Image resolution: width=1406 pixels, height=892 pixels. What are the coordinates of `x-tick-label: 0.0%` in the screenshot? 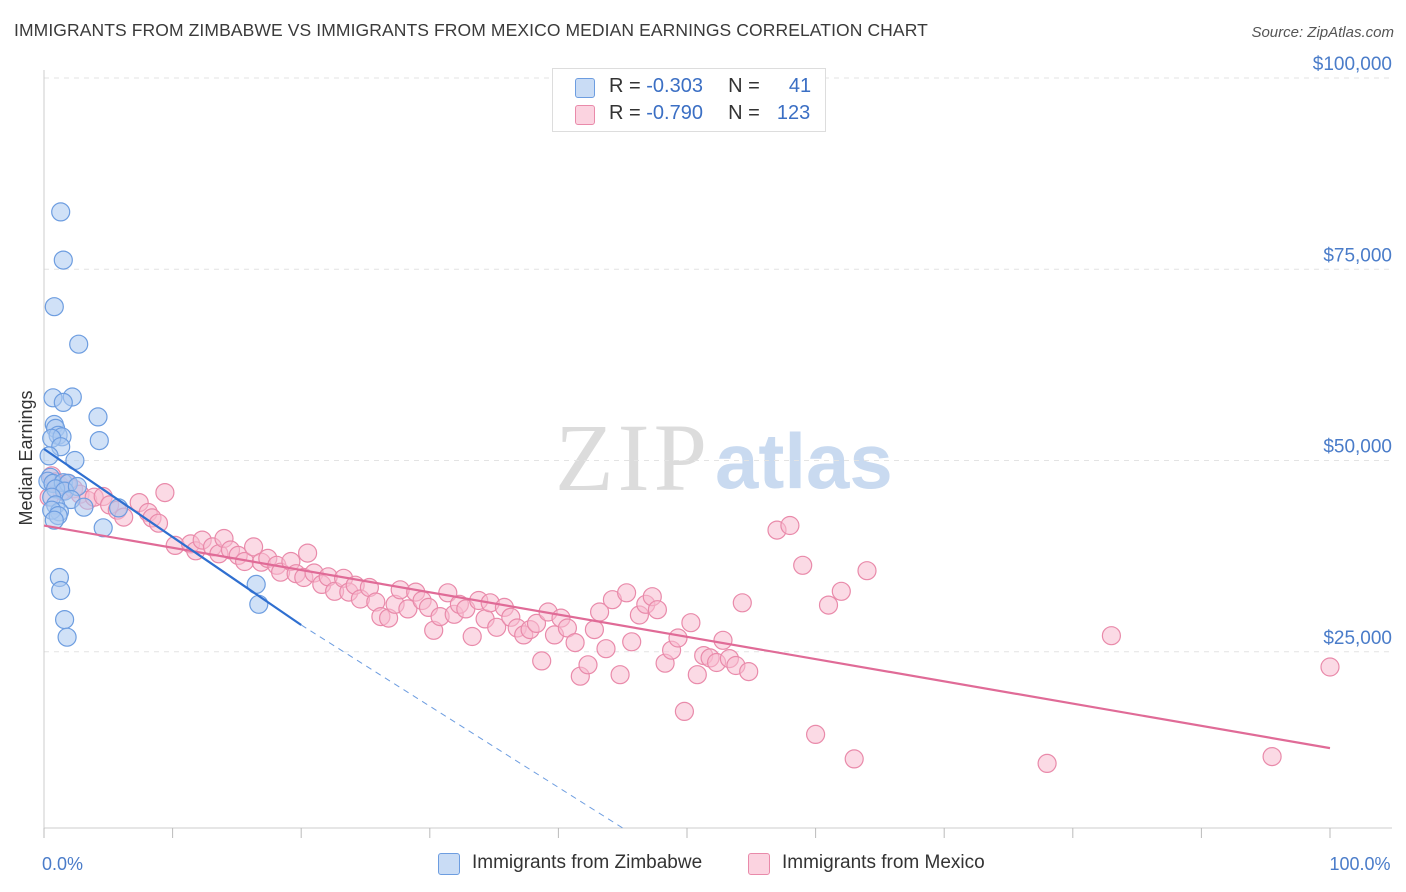 It's located at (62, 864).